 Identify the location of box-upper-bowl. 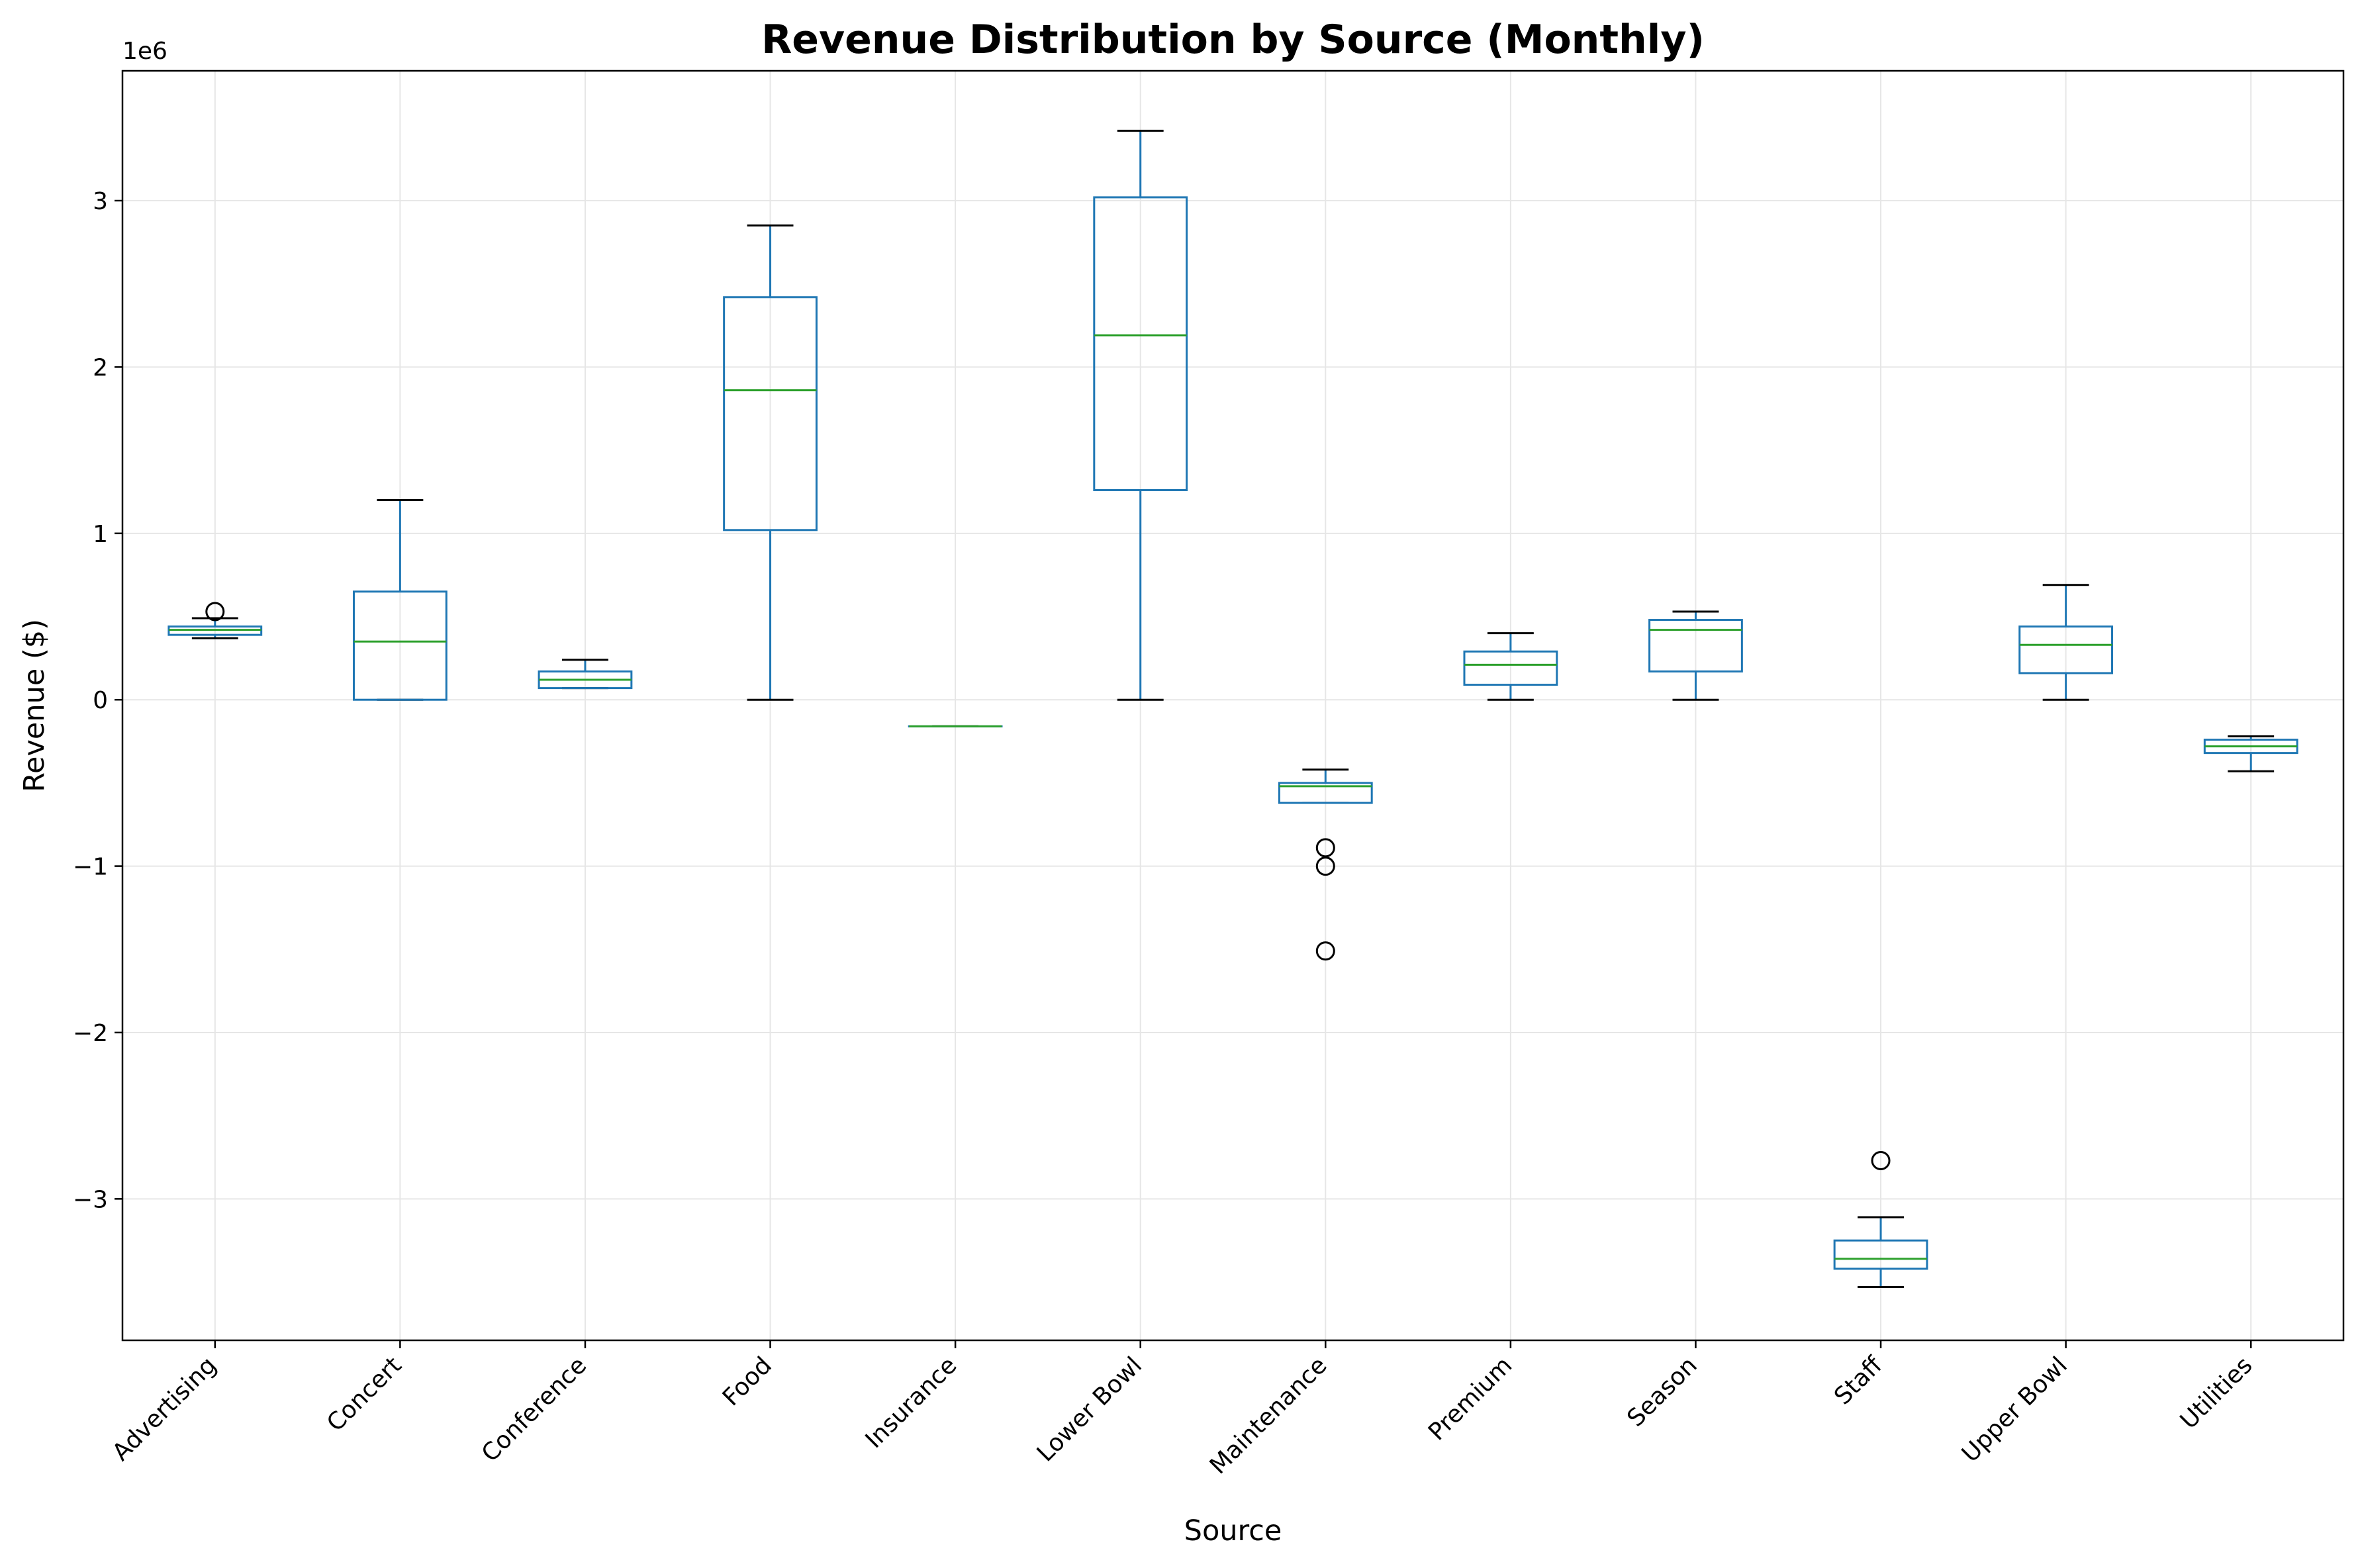
(2066, 642).